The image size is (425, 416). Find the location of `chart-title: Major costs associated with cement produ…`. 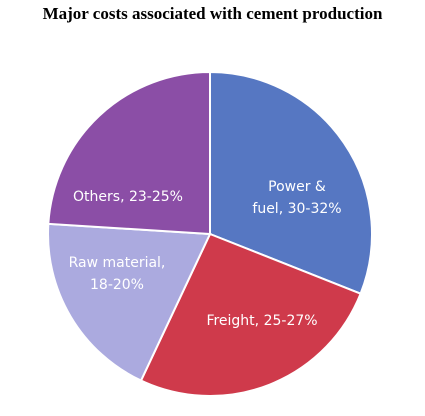

chart-title: Major costs associated with cement produ… is located at coordinates (212, 13).